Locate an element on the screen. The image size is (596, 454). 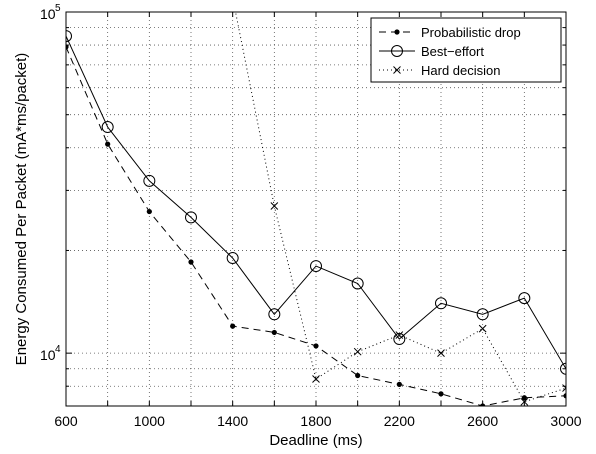
x-tick-label: 1000 is located at coordinates (149, 421).